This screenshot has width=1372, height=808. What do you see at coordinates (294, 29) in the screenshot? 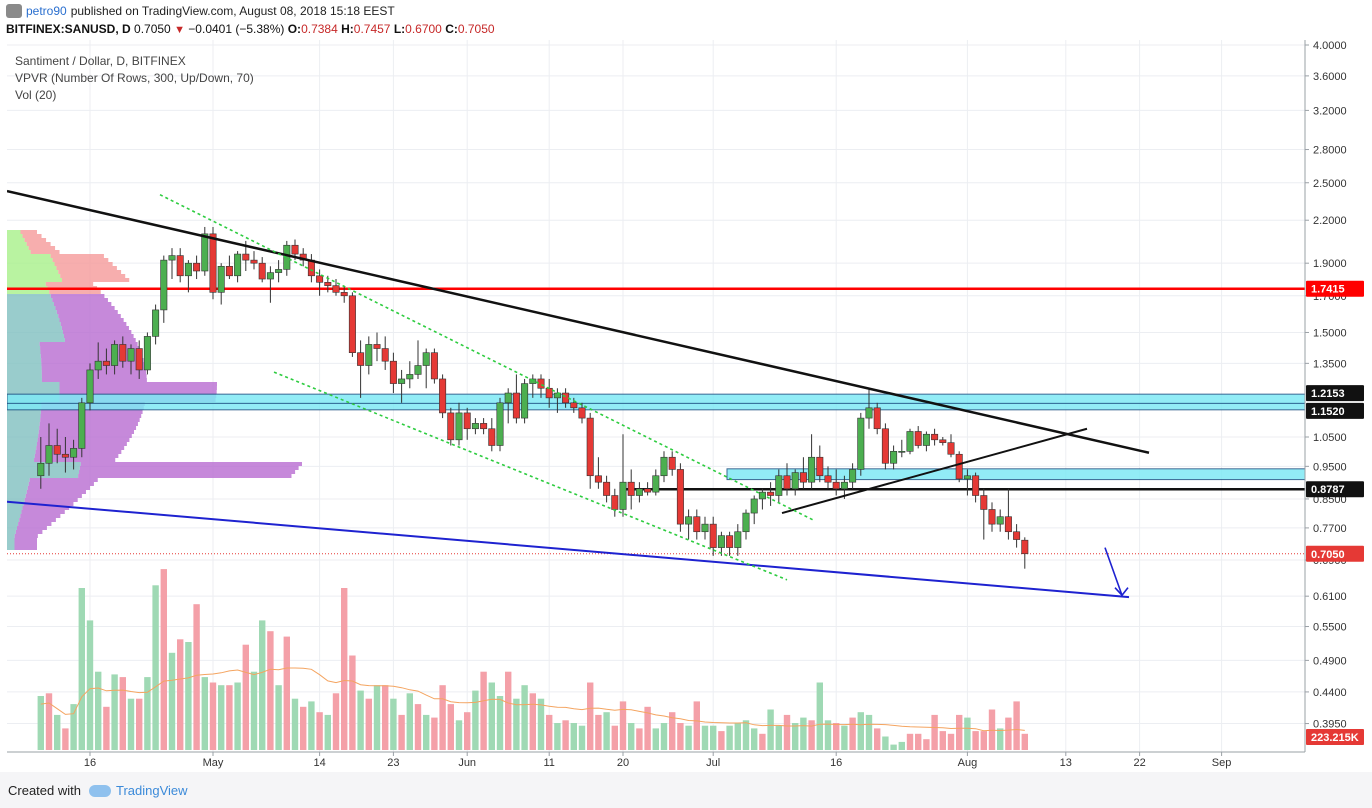
I see `open-label: O:` at bounding box center [294, 29].